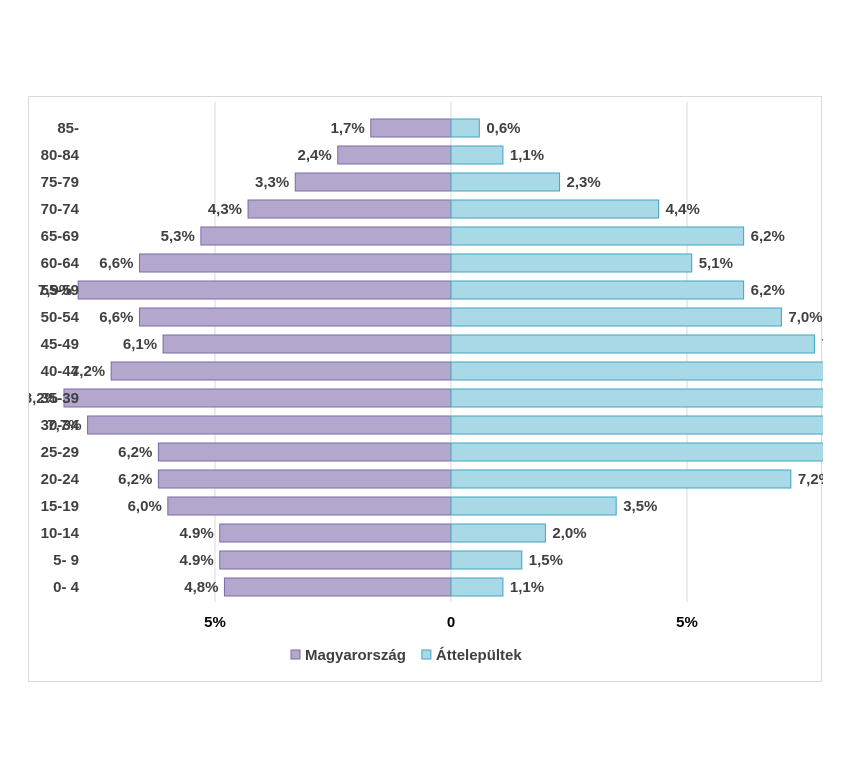  Describe the element at coordinates (178, 236) in the screenshot. I see `data-label: 5,3%` at that location.